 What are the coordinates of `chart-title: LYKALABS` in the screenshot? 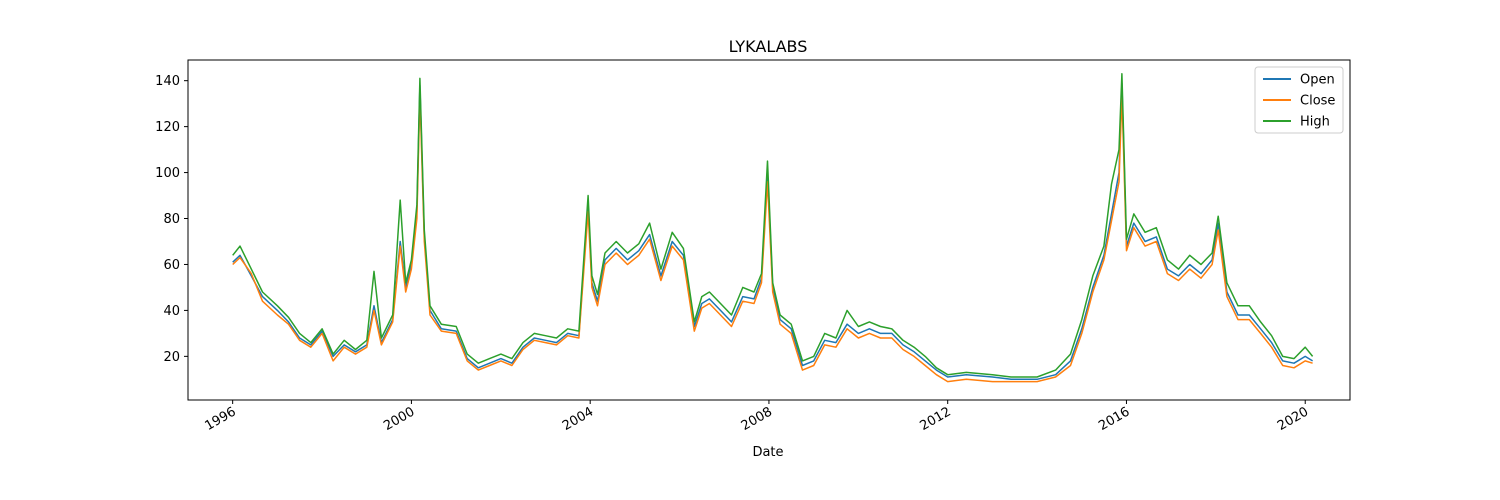 It's located at (768, 46).